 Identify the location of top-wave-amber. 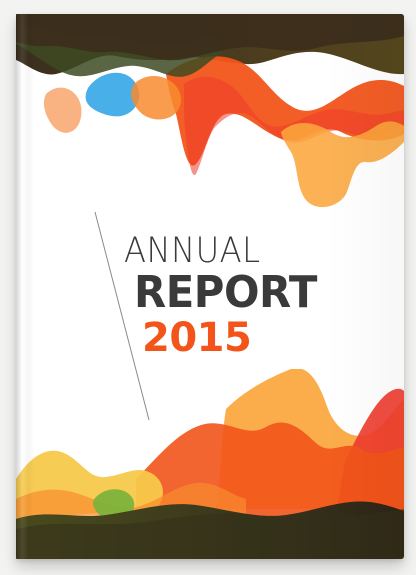
(342, 164).